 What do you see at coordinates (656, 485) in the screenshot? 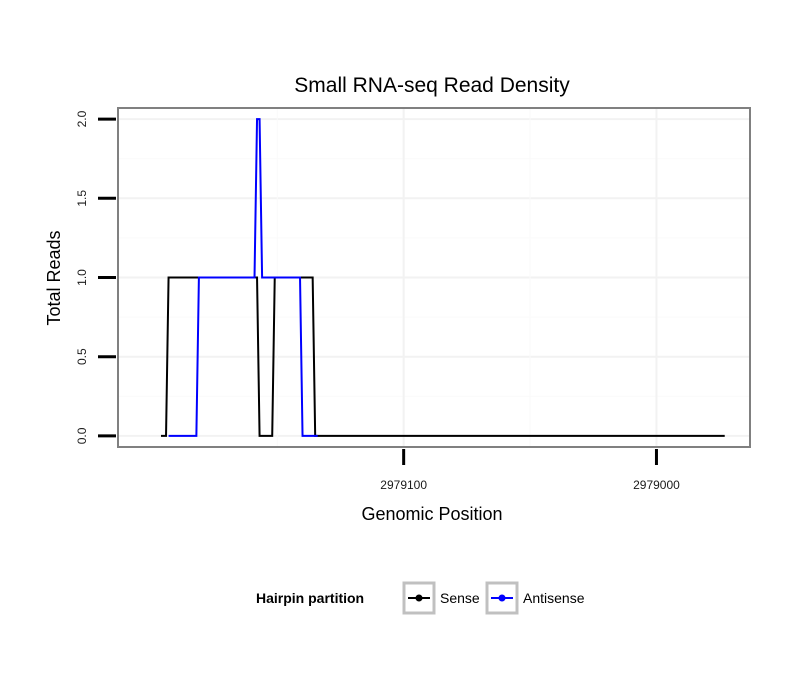
I see `x-tick-label: 2979000` at bounding box center [656, 485].